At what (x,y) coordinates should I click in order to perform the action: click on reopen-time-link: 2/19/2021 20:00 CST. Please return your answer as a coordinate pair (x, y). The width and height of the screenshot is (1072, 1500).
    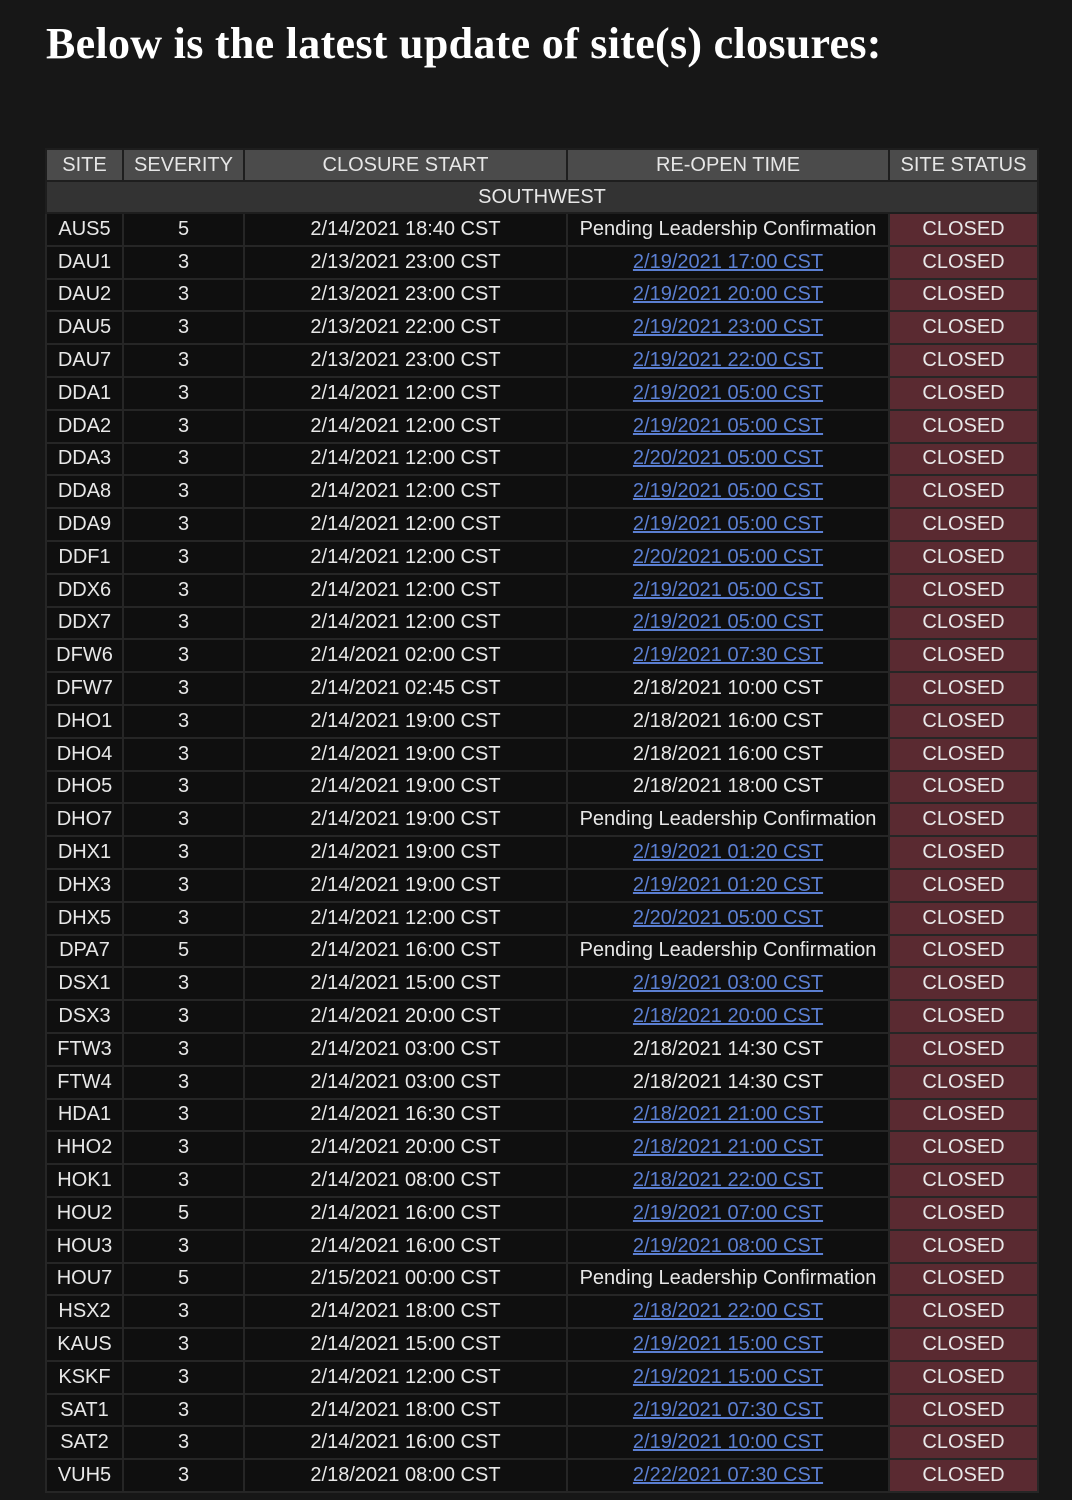
    Looking at the image, I should click on (728, 294).